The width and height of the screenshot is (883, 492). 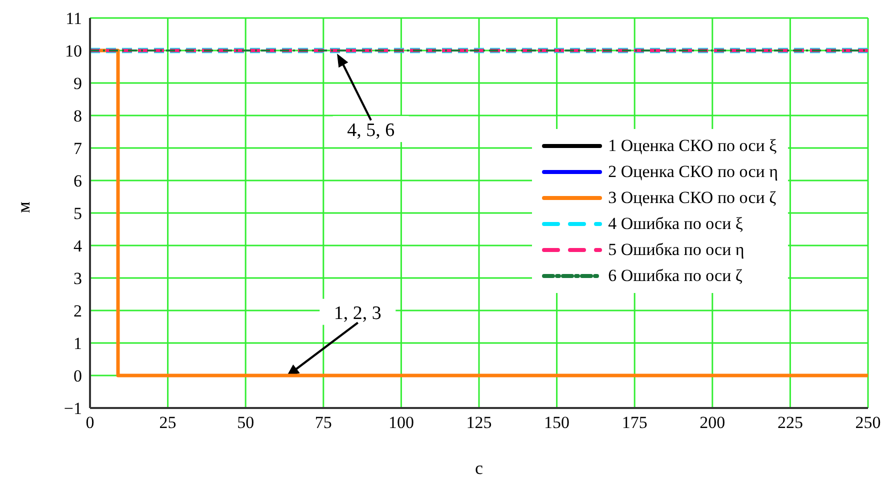 I want to click on x-tick-label: 225, so click(x=790, y=422).